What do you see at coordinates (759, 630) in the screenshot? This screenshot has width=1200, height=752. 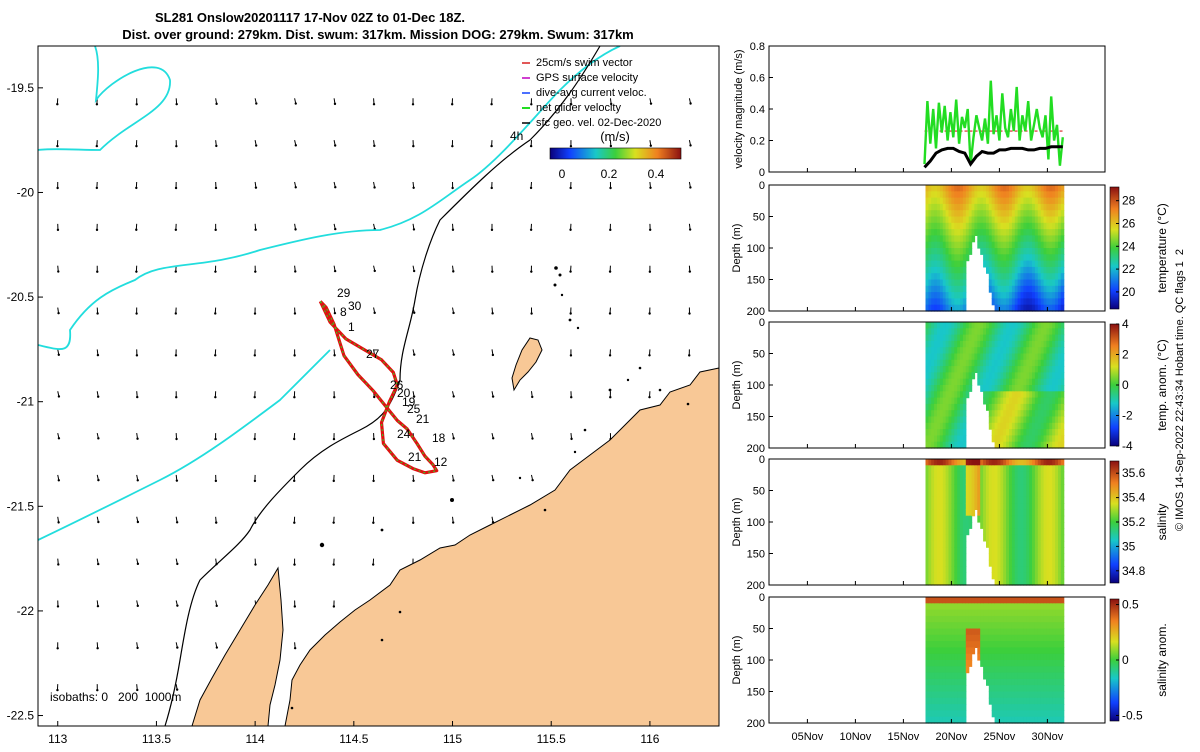 I see `ytick-label-salinity-anom-1: 50` at bounding box center [759, 630].